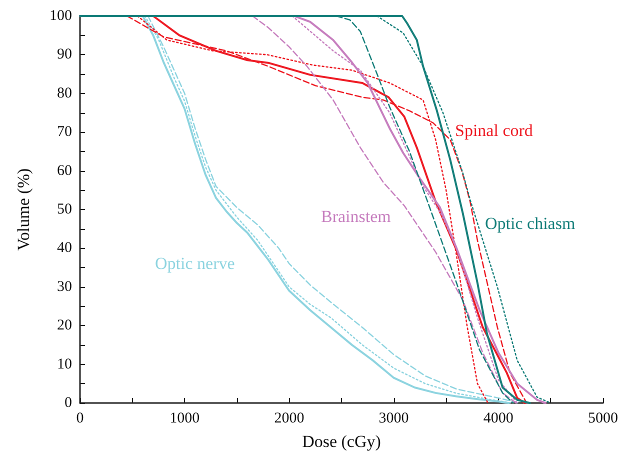 The width and height of the screenshot is (627, 464). Describe the element at coordinates (64, 364) in the screenshot. I see `y-tick-label: 10` at that location.